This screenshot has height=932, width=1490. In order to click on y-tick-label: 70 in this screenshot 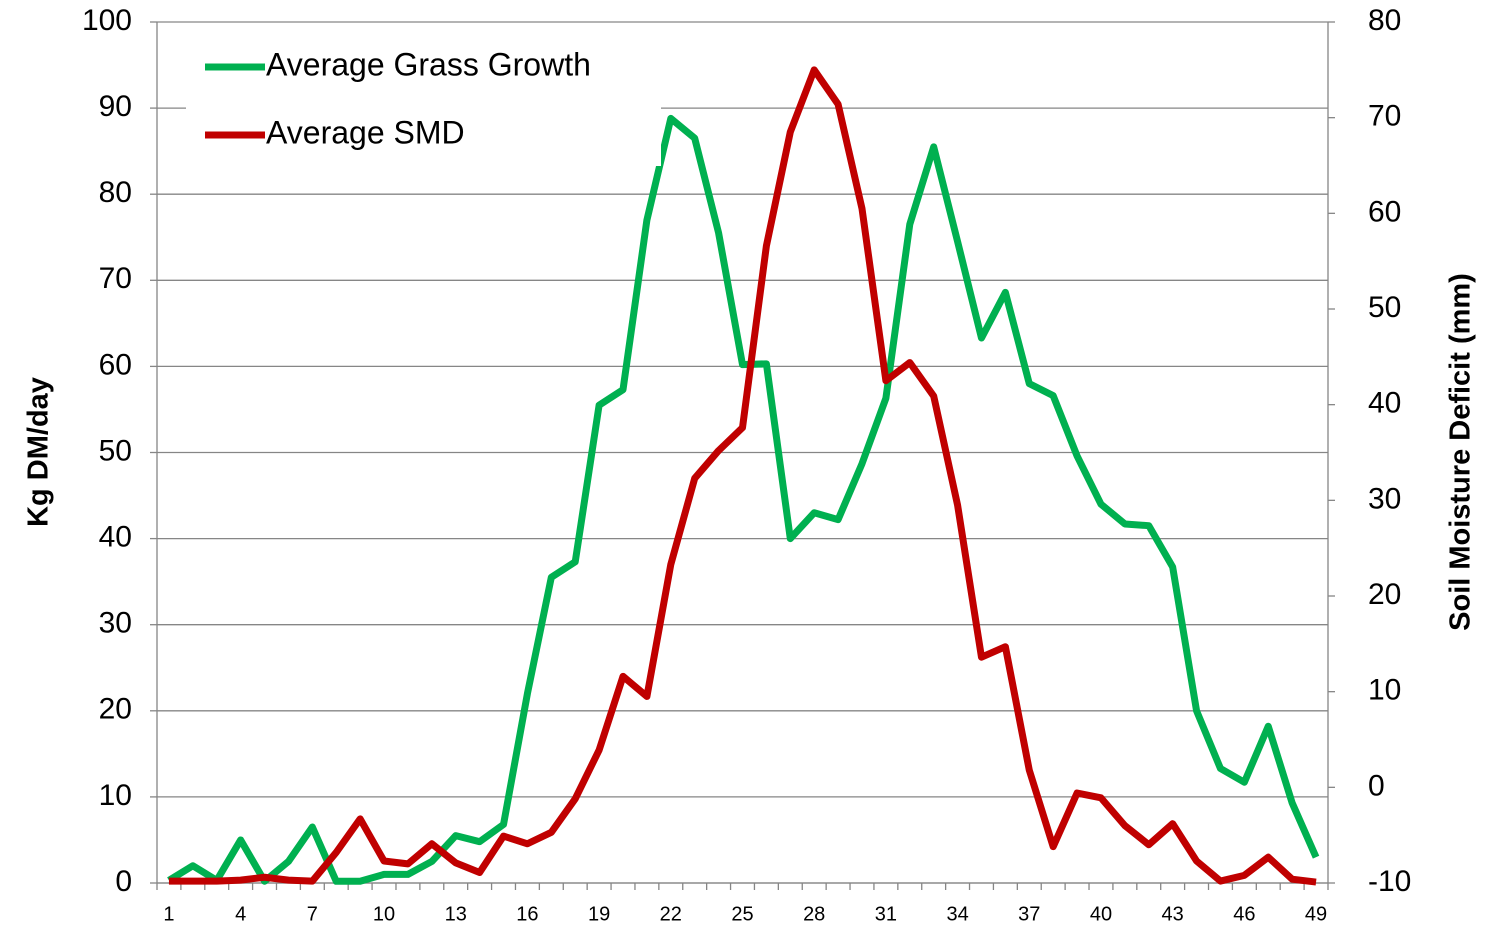, I will do `click(115, 278)`.